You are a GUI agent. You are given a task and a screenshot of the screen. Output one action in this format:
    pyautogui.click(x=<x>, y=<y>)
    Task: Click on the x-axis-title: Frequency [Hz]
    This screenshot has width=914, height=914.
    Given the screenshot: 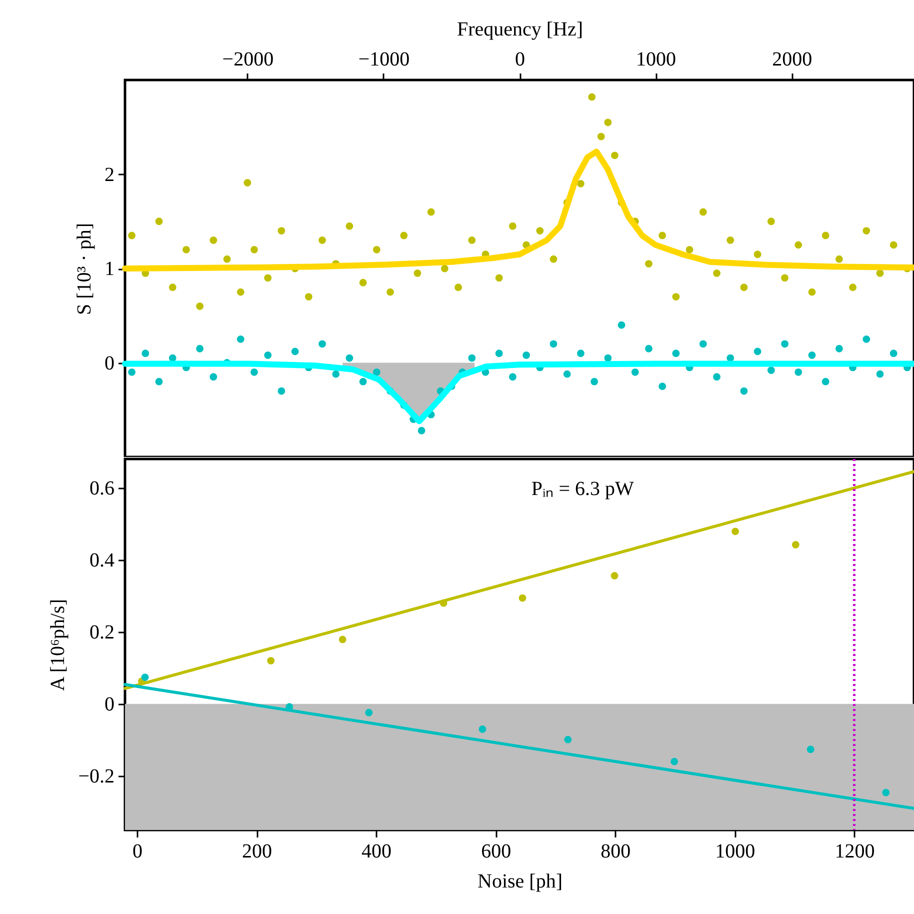 What is the action you would take?
    pyautogui.click(x=520, y=29)
    